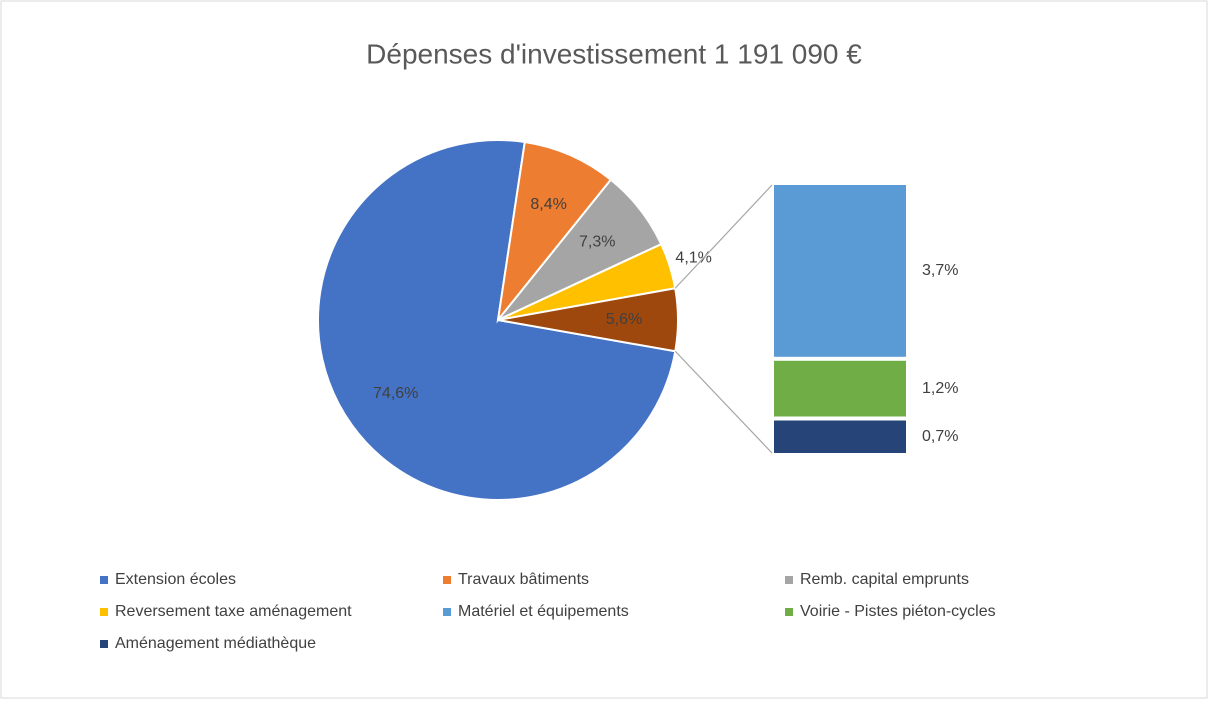 The image size is (1208, 704). Describe the element at coordinates (543, 611) in the screenshot. I see `legend-label: Matériel et équipements` at that location.